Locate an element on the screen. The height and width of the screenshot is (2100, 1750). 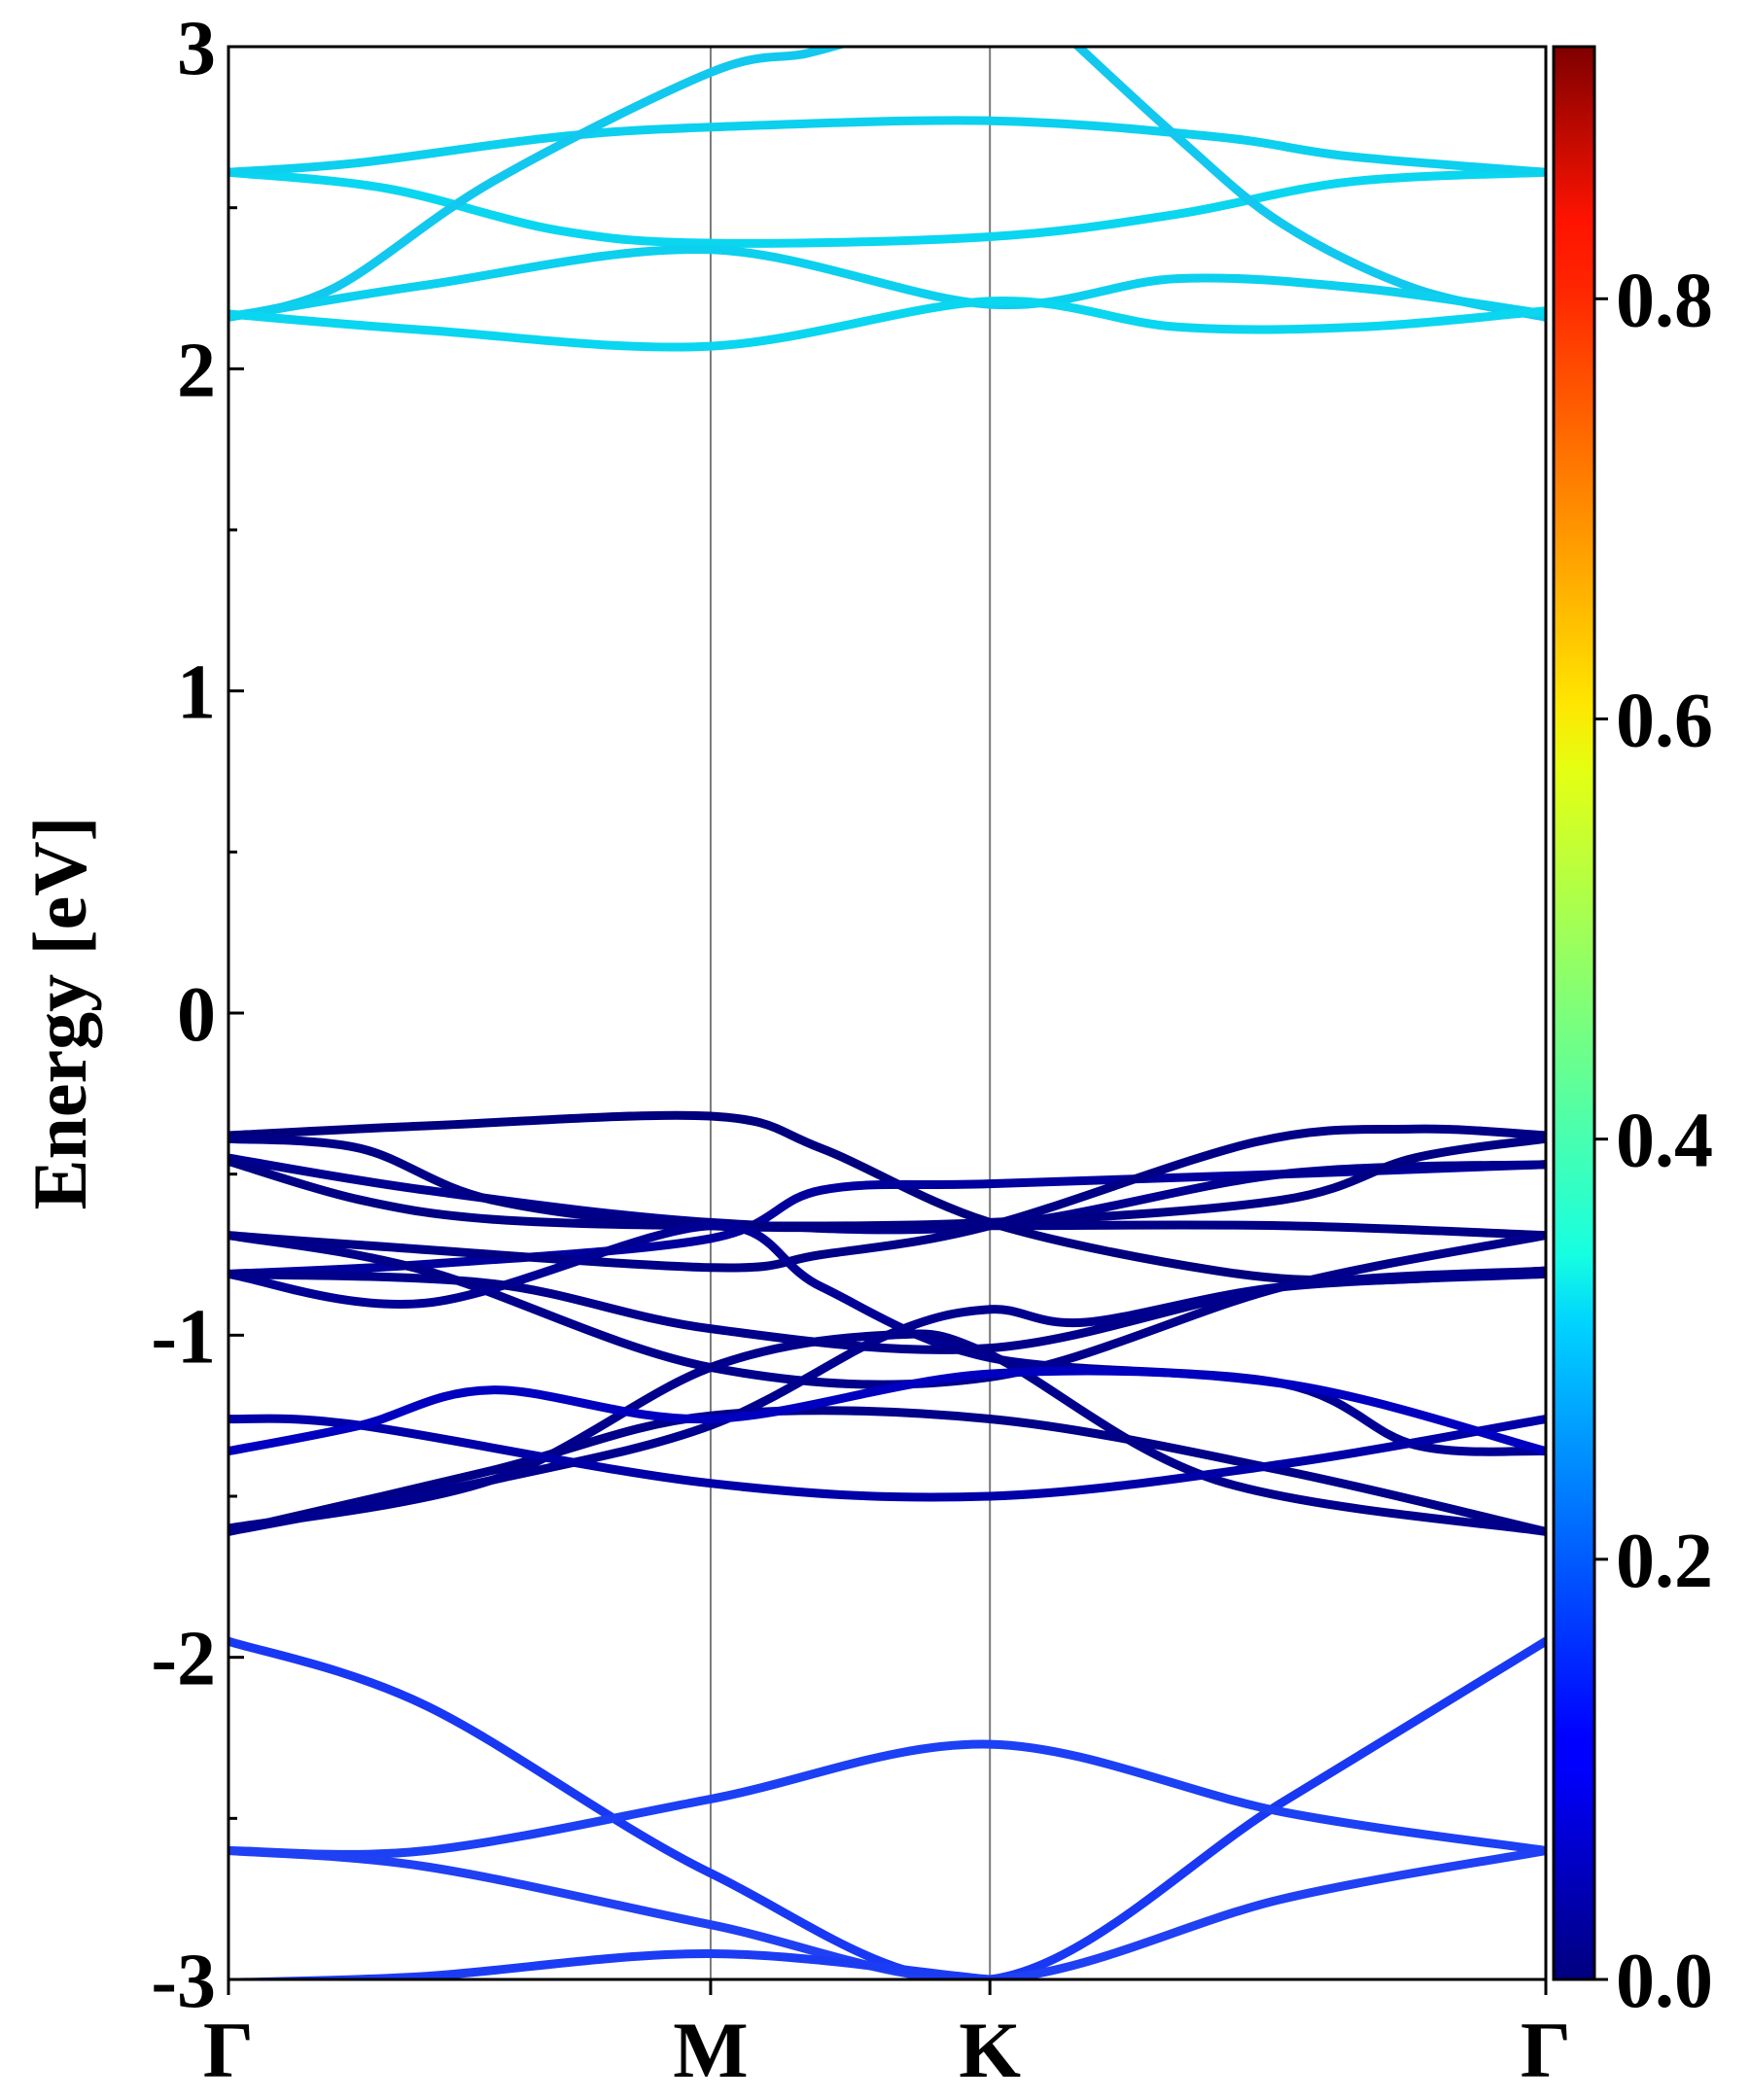
y-axis-title: Energy [eV] is located at coordinates (60, 1012).